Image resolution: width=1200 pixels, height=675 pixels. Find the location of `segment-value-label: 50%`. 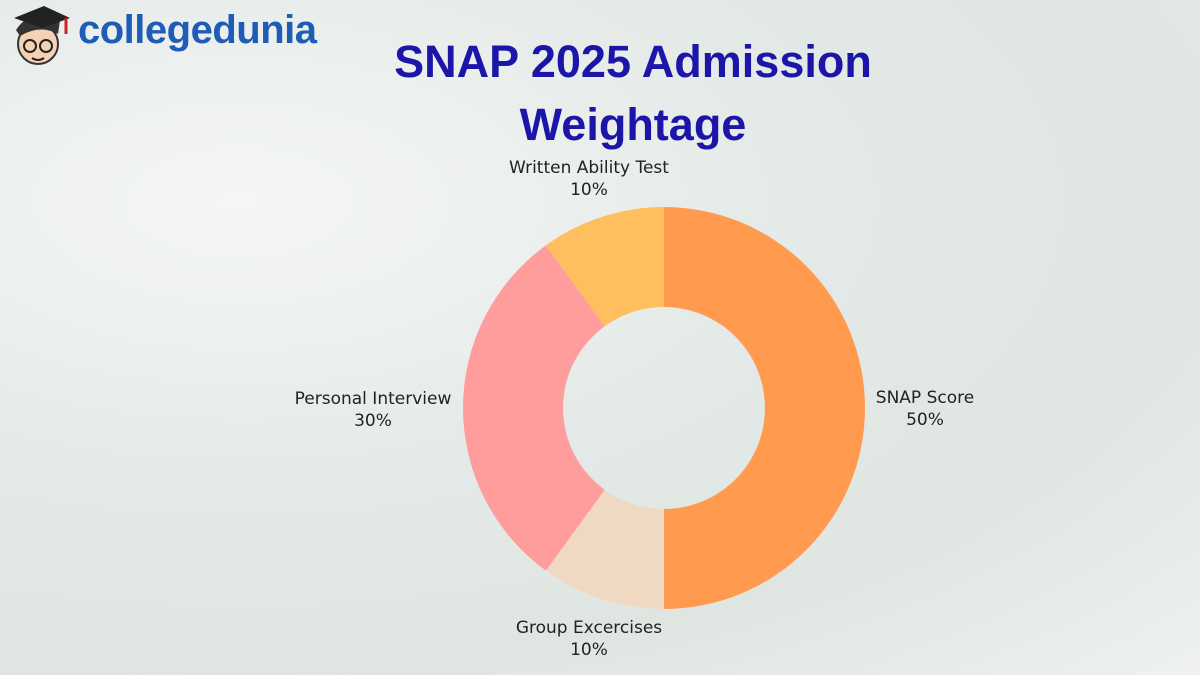

segment-value-label: 50% is located at coordinates (925, 420).